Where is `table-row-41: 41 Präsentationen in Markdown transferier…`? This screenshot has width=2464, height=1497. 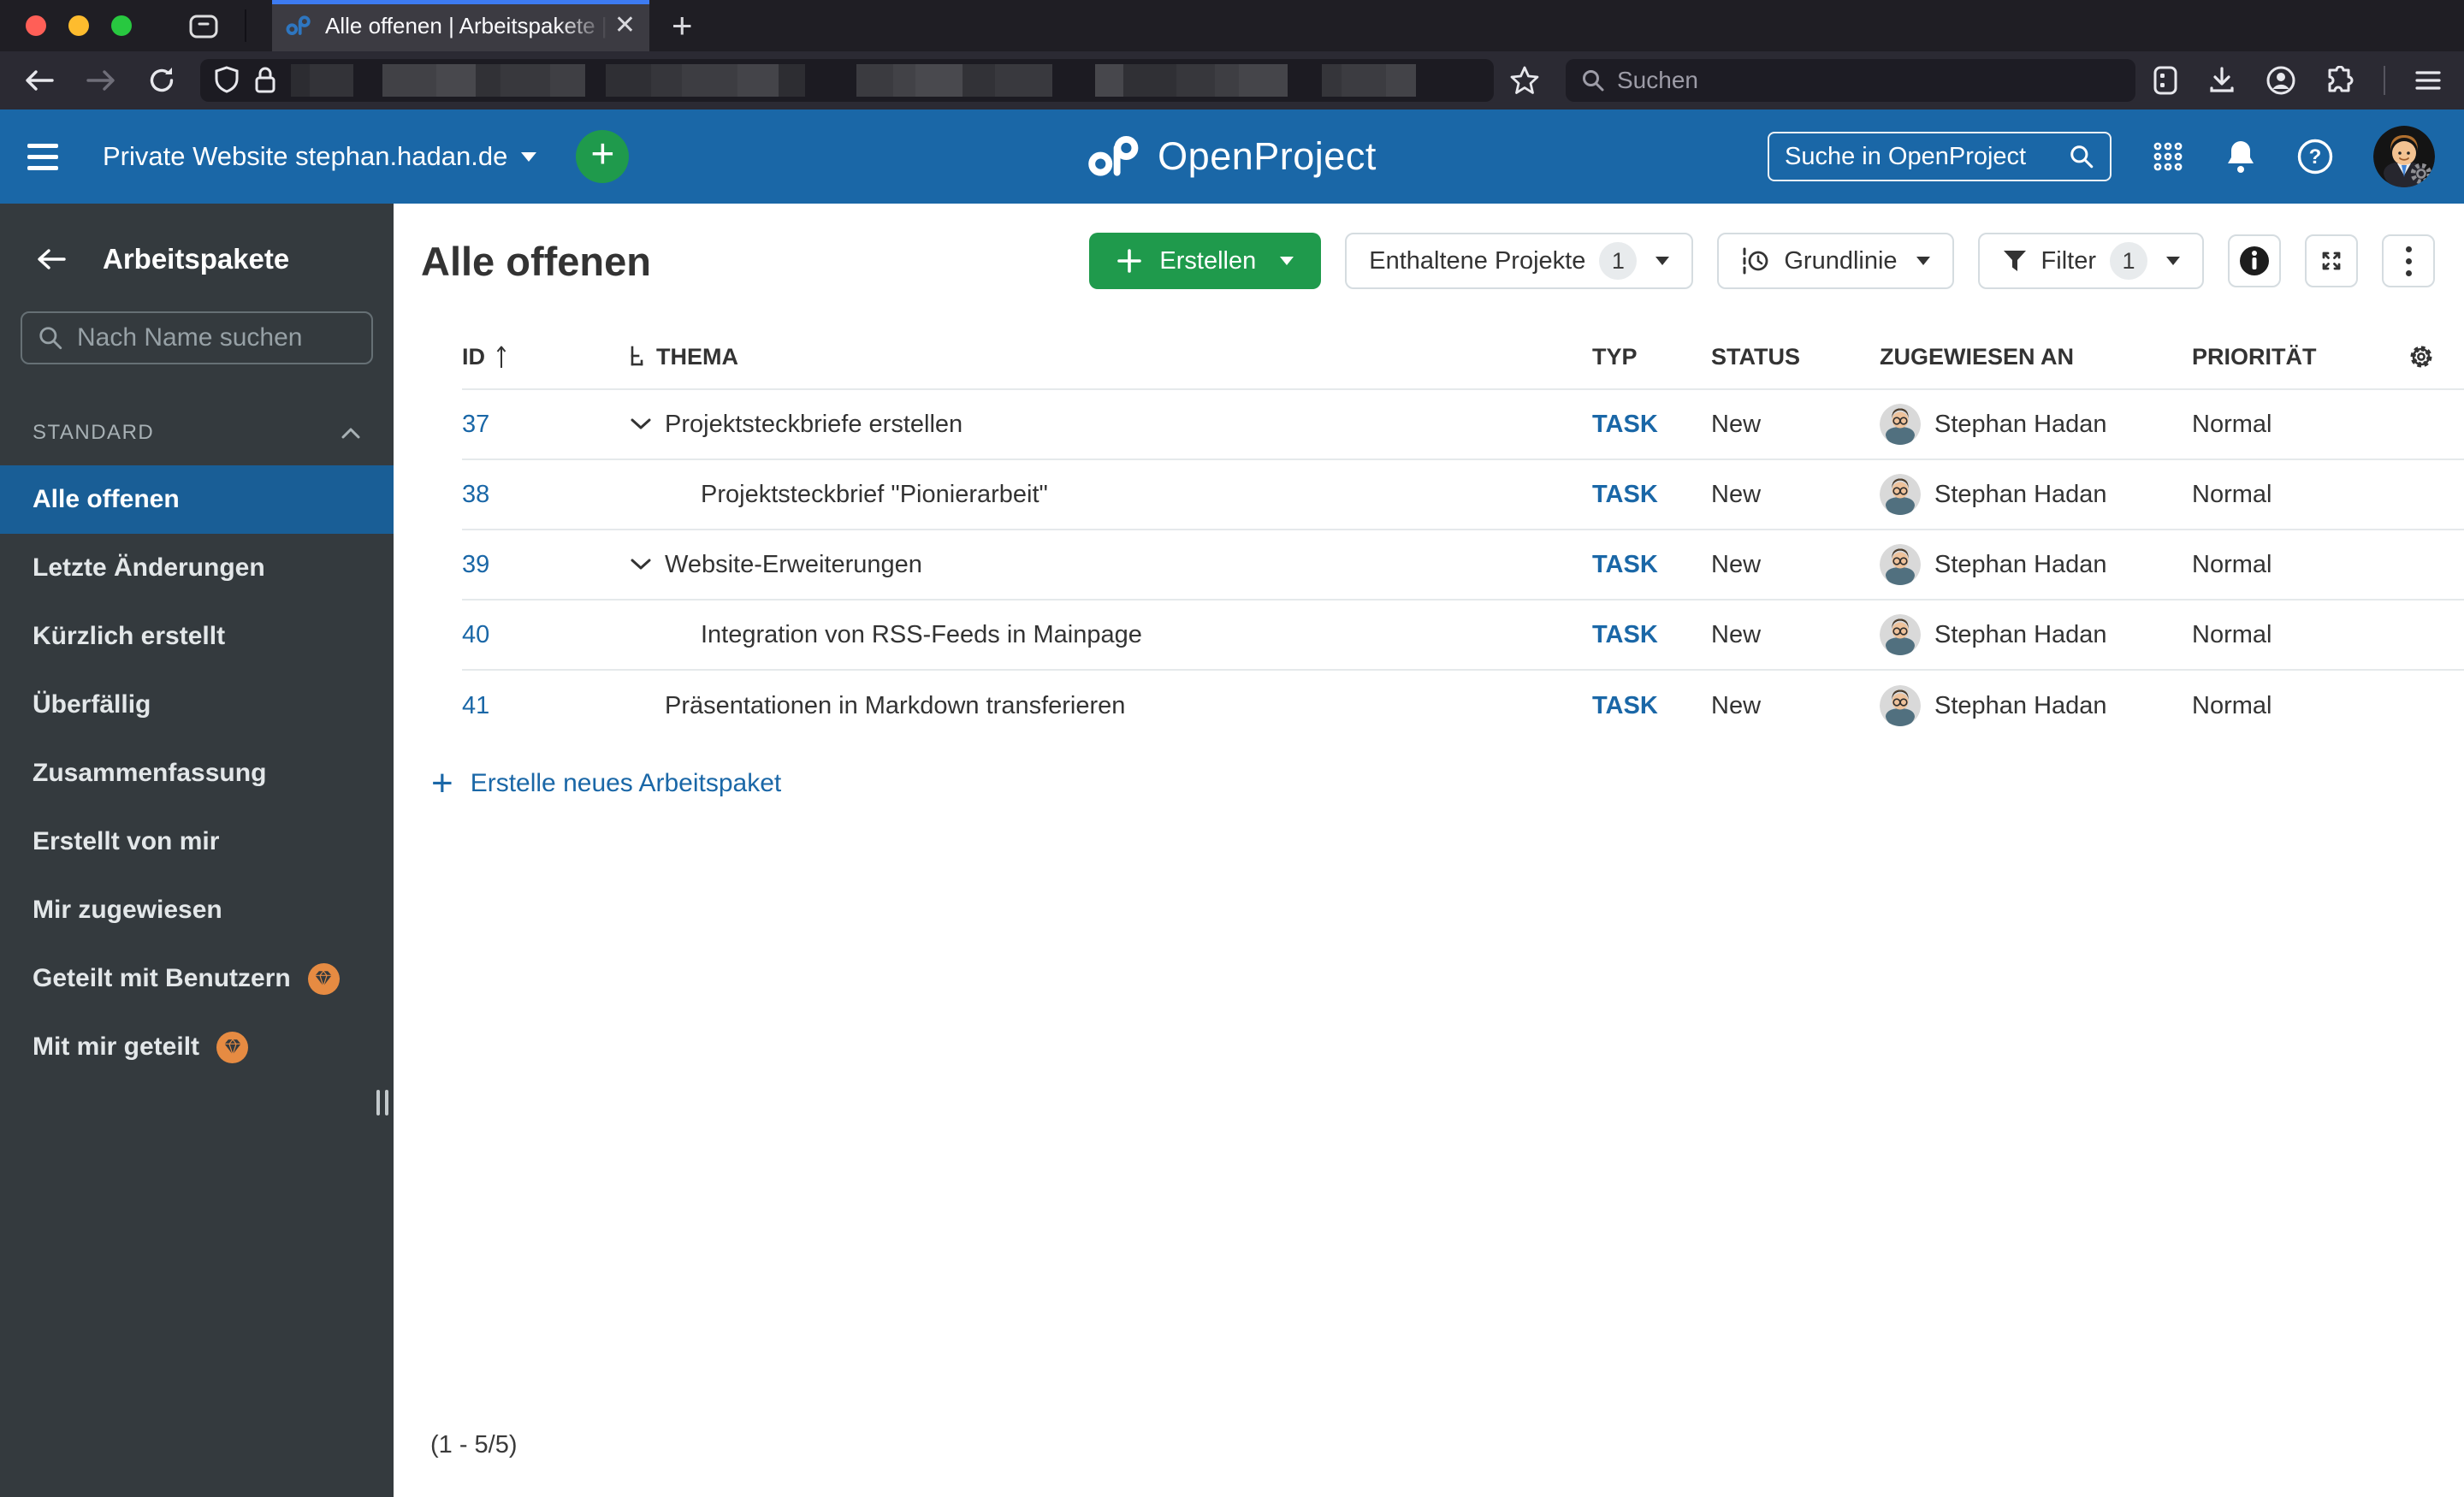 table-row-41: 41 Präsentationen in Markdown transferier… is located at coordinates (1463, 706).